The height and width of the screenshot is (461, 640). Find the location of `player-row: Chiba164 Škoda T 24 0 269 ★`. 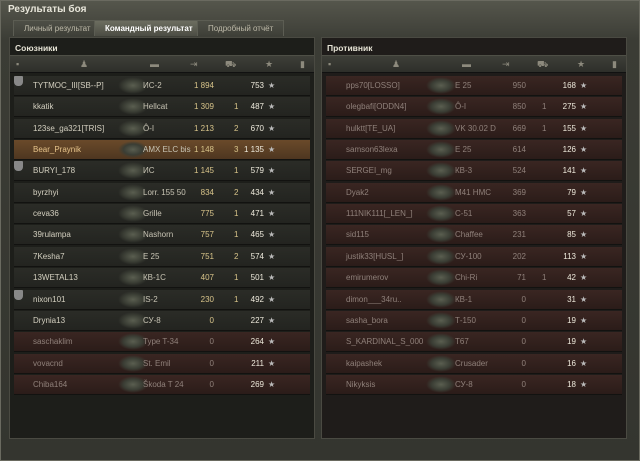

player-row: Chiba164 Škoda T 24 0 269 ★ is located at coordinates (162, 384).